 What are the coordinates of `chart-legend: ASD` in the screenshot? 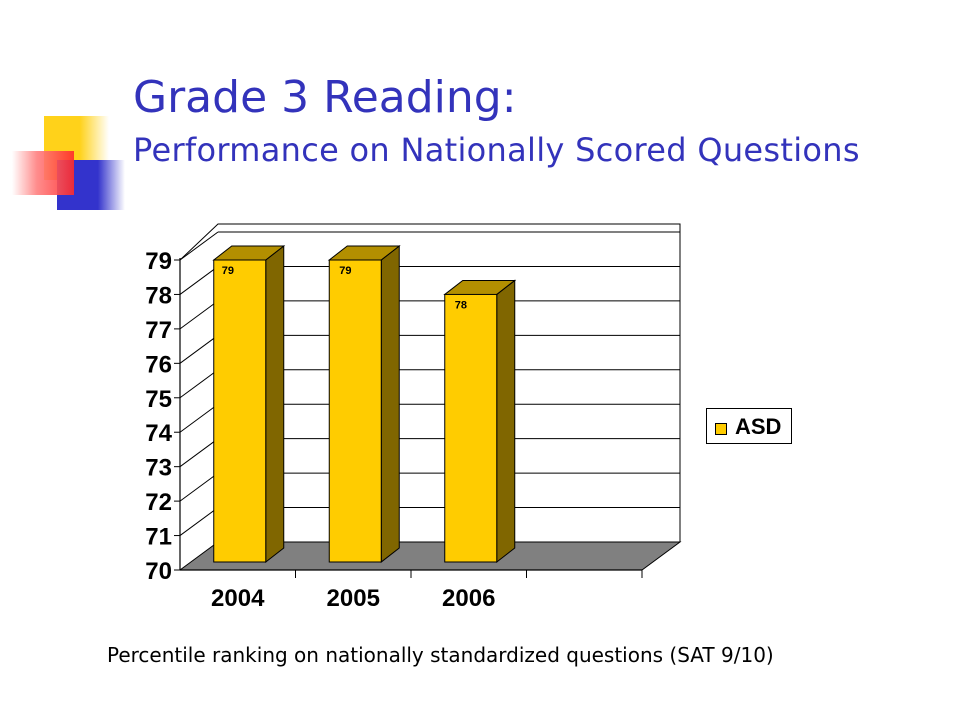 It's located at (749, 426).